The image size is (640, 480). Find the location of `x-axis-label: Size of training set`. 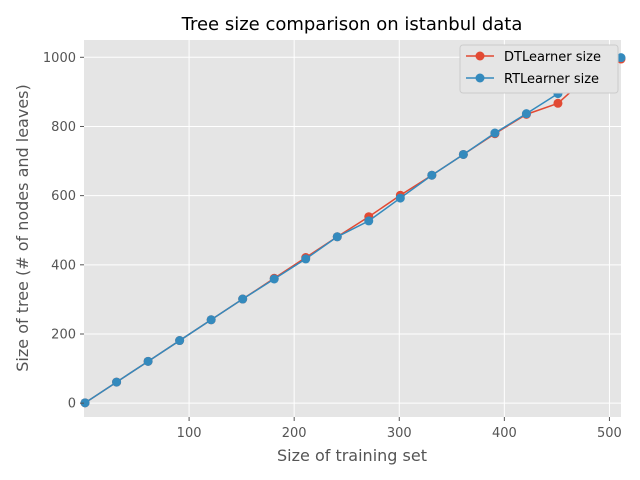

x-axis-label: Size of training set is located at coordinates (352, 455).